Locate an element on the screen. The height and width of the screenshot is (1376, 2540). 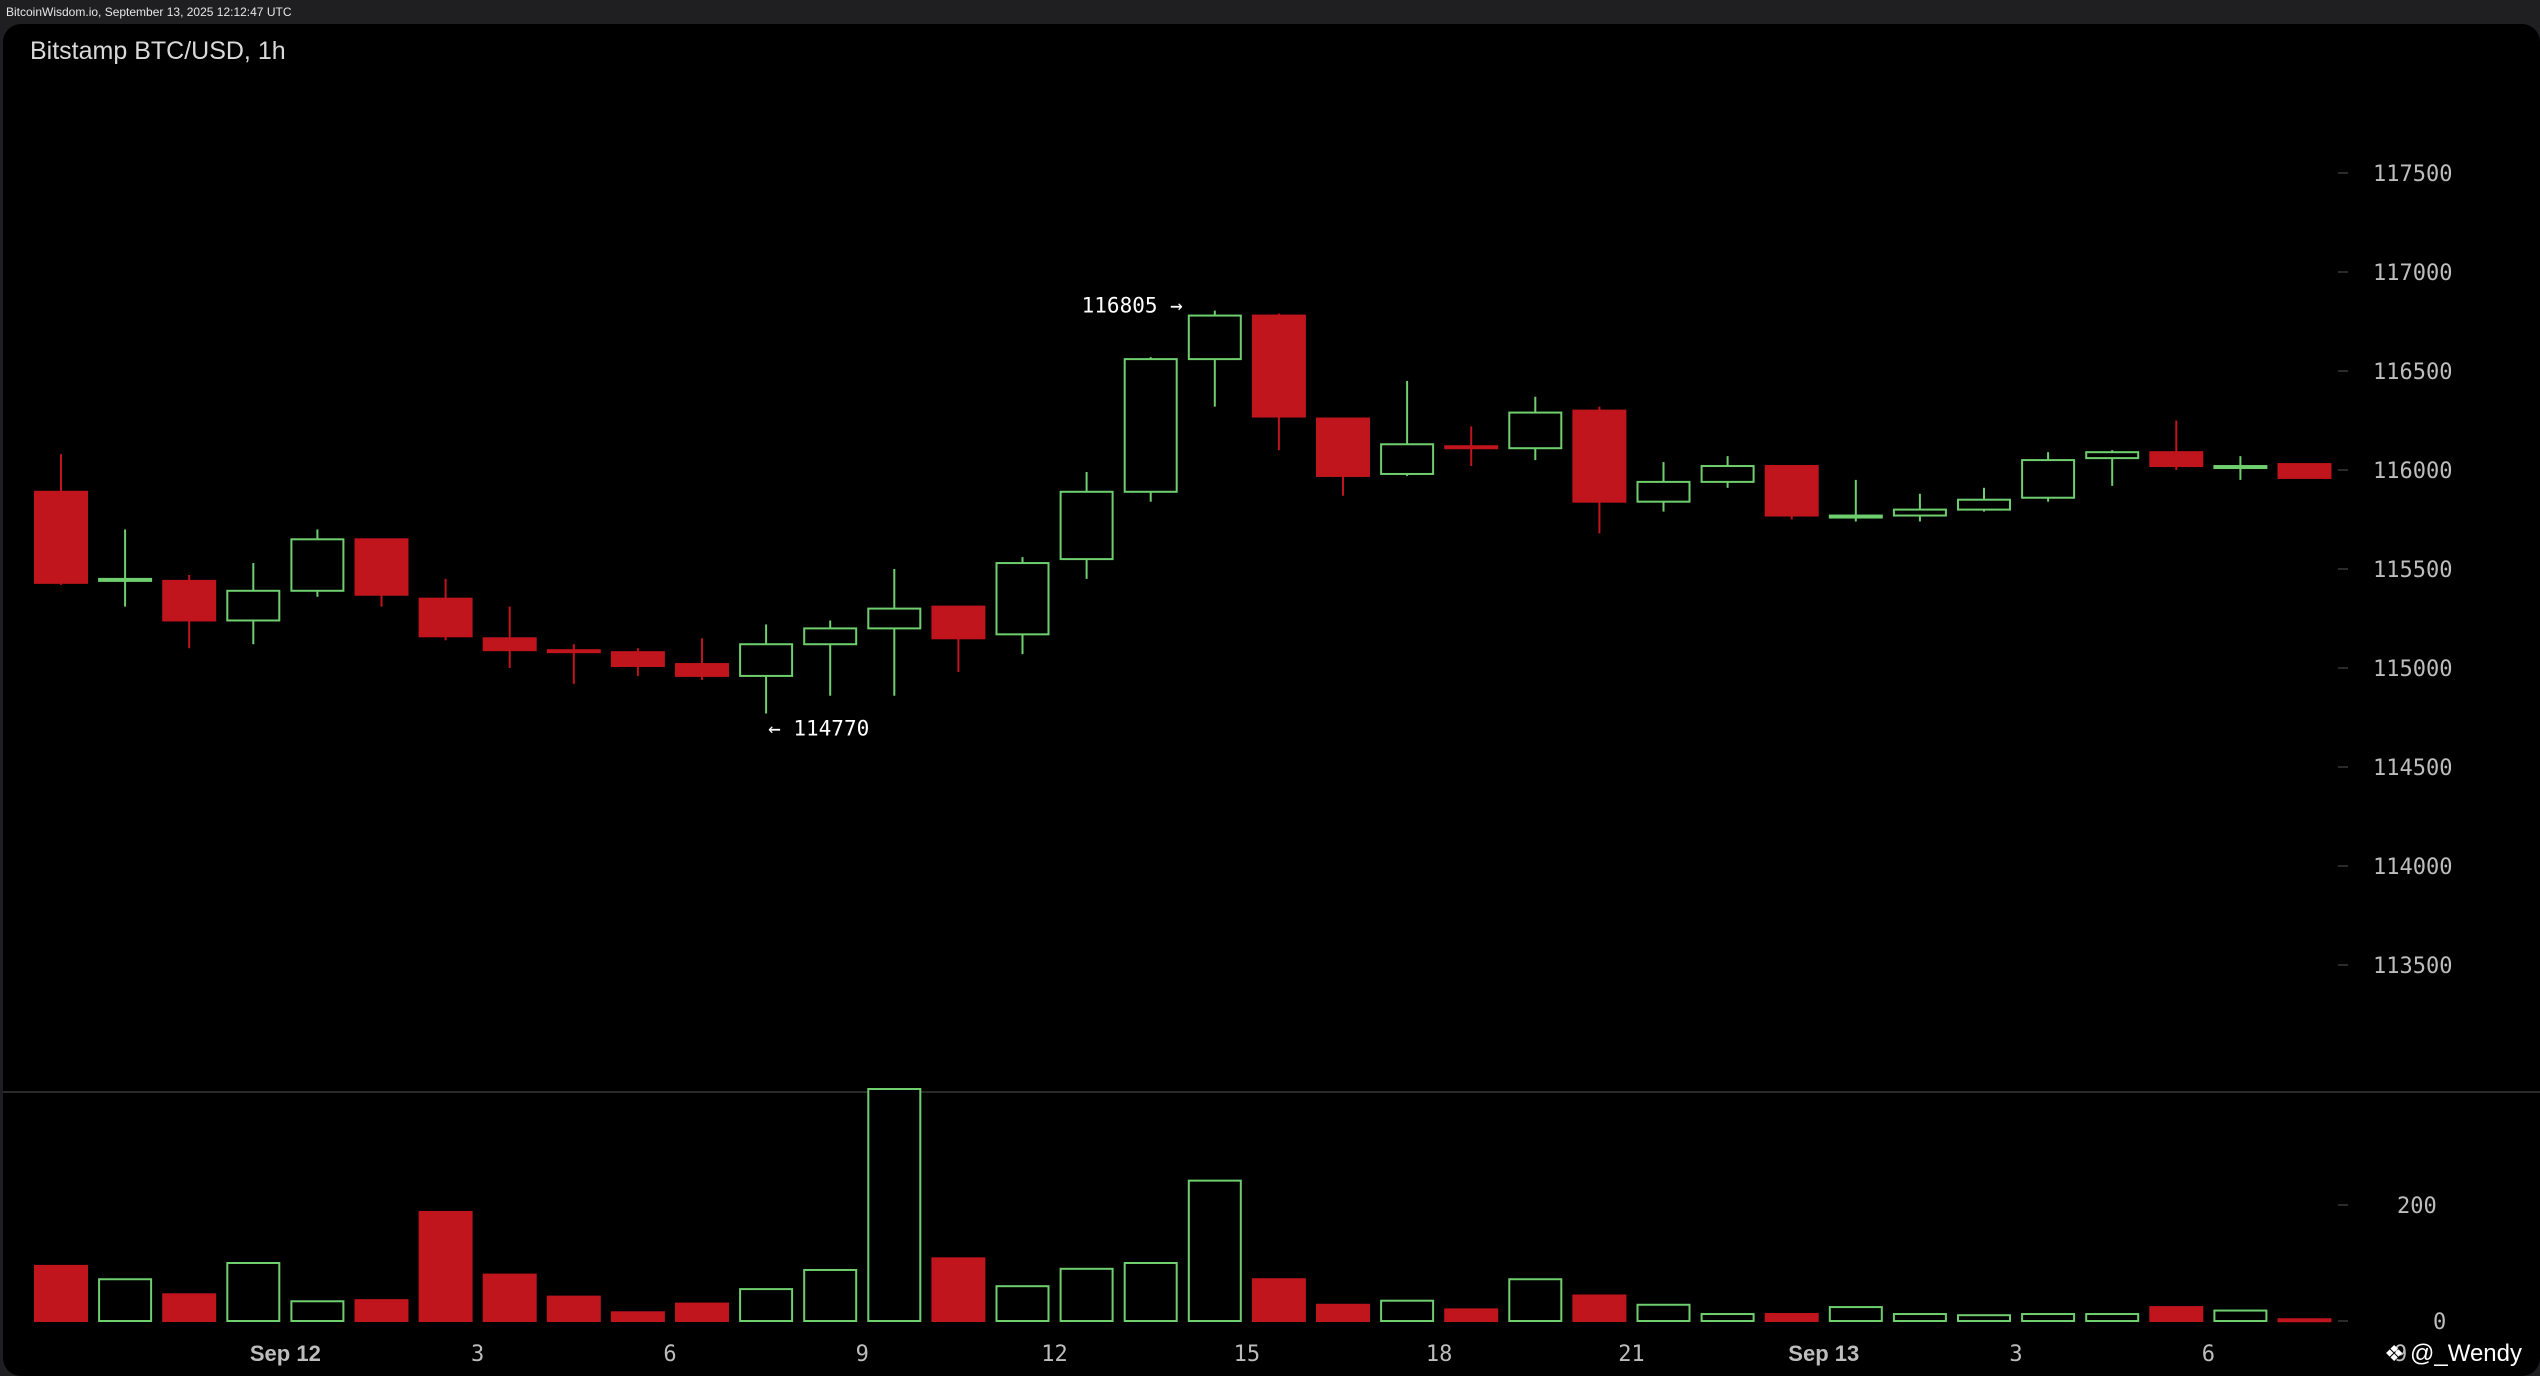
price-tick-label: 115500 is located at coordinates (2412, 570).